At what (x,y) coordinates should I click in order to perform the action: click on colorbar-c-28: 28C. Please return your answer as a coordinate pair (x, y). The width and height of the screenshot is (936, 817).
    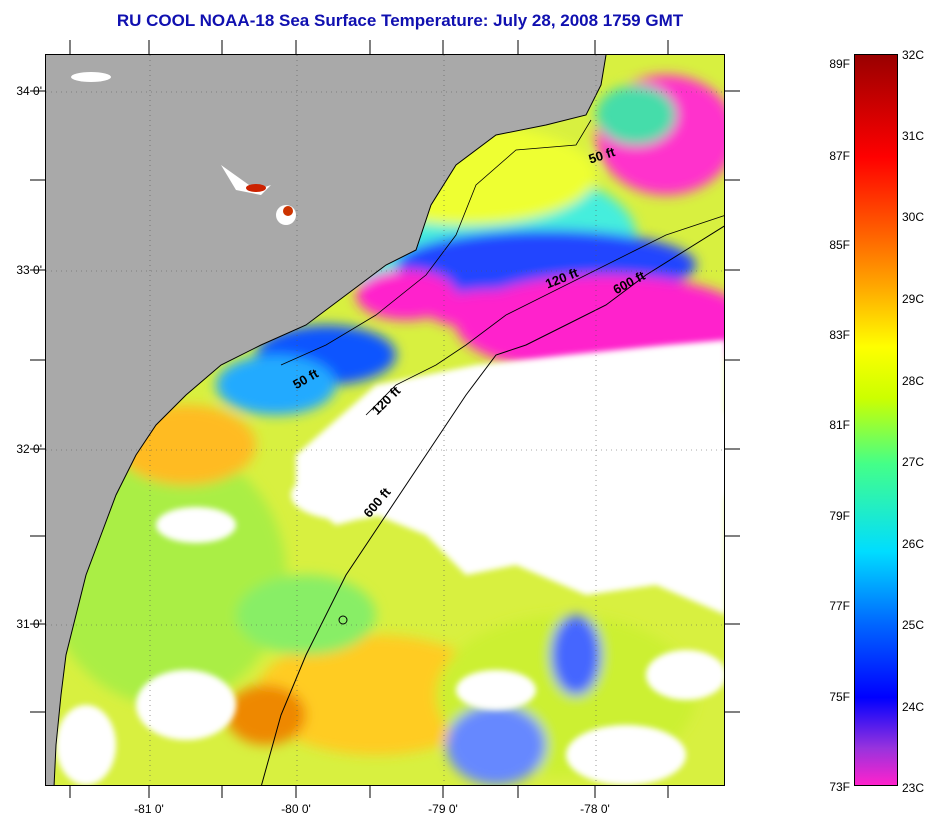
    Looking at the image, I should click on (913, 381).